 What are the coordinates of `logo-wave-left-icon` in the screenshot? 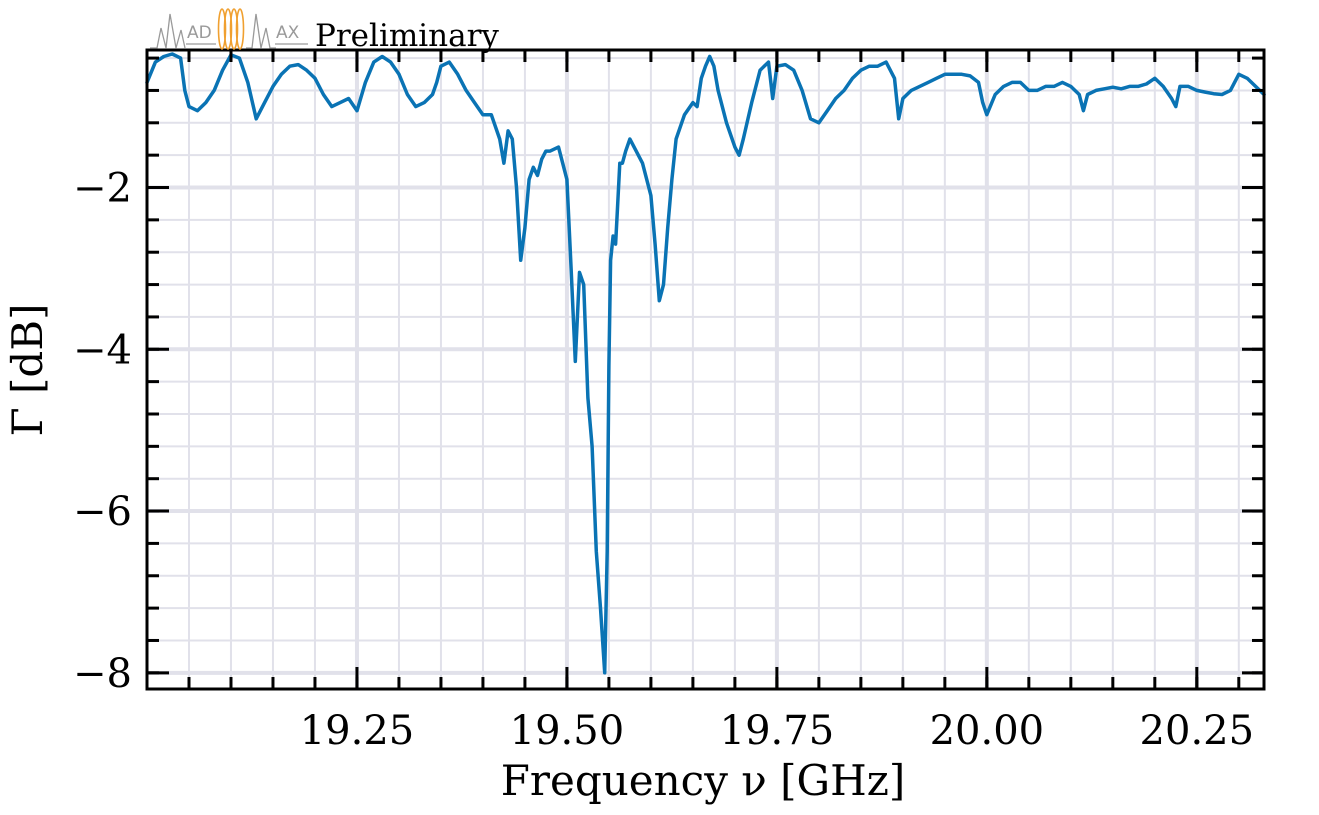 It's located at (168, 31).